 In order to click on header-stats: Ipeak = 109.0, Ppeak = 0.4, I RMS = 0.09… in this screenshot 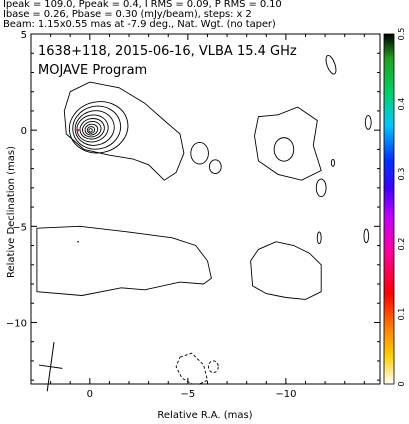, I will do `click(142, 5)`.